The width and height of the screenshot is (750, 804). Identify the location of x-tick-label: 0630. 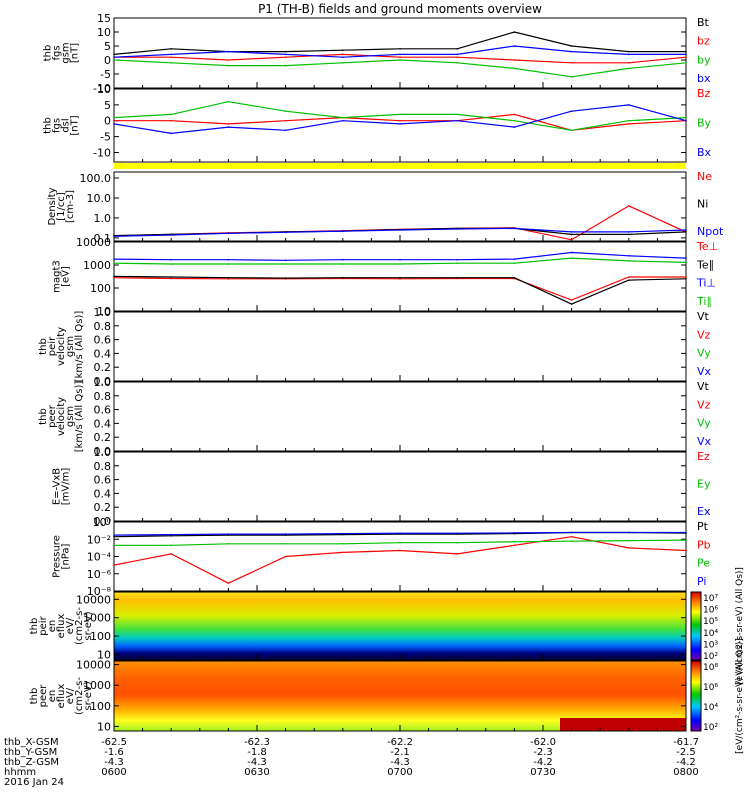
(256, 772).